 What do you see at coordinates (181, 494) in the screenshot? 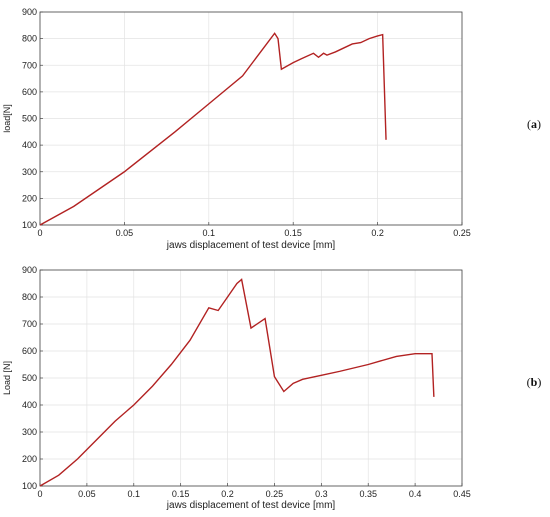
I see `chart-b-x-tick-label: 0.15` at bounding box center [181, 494].